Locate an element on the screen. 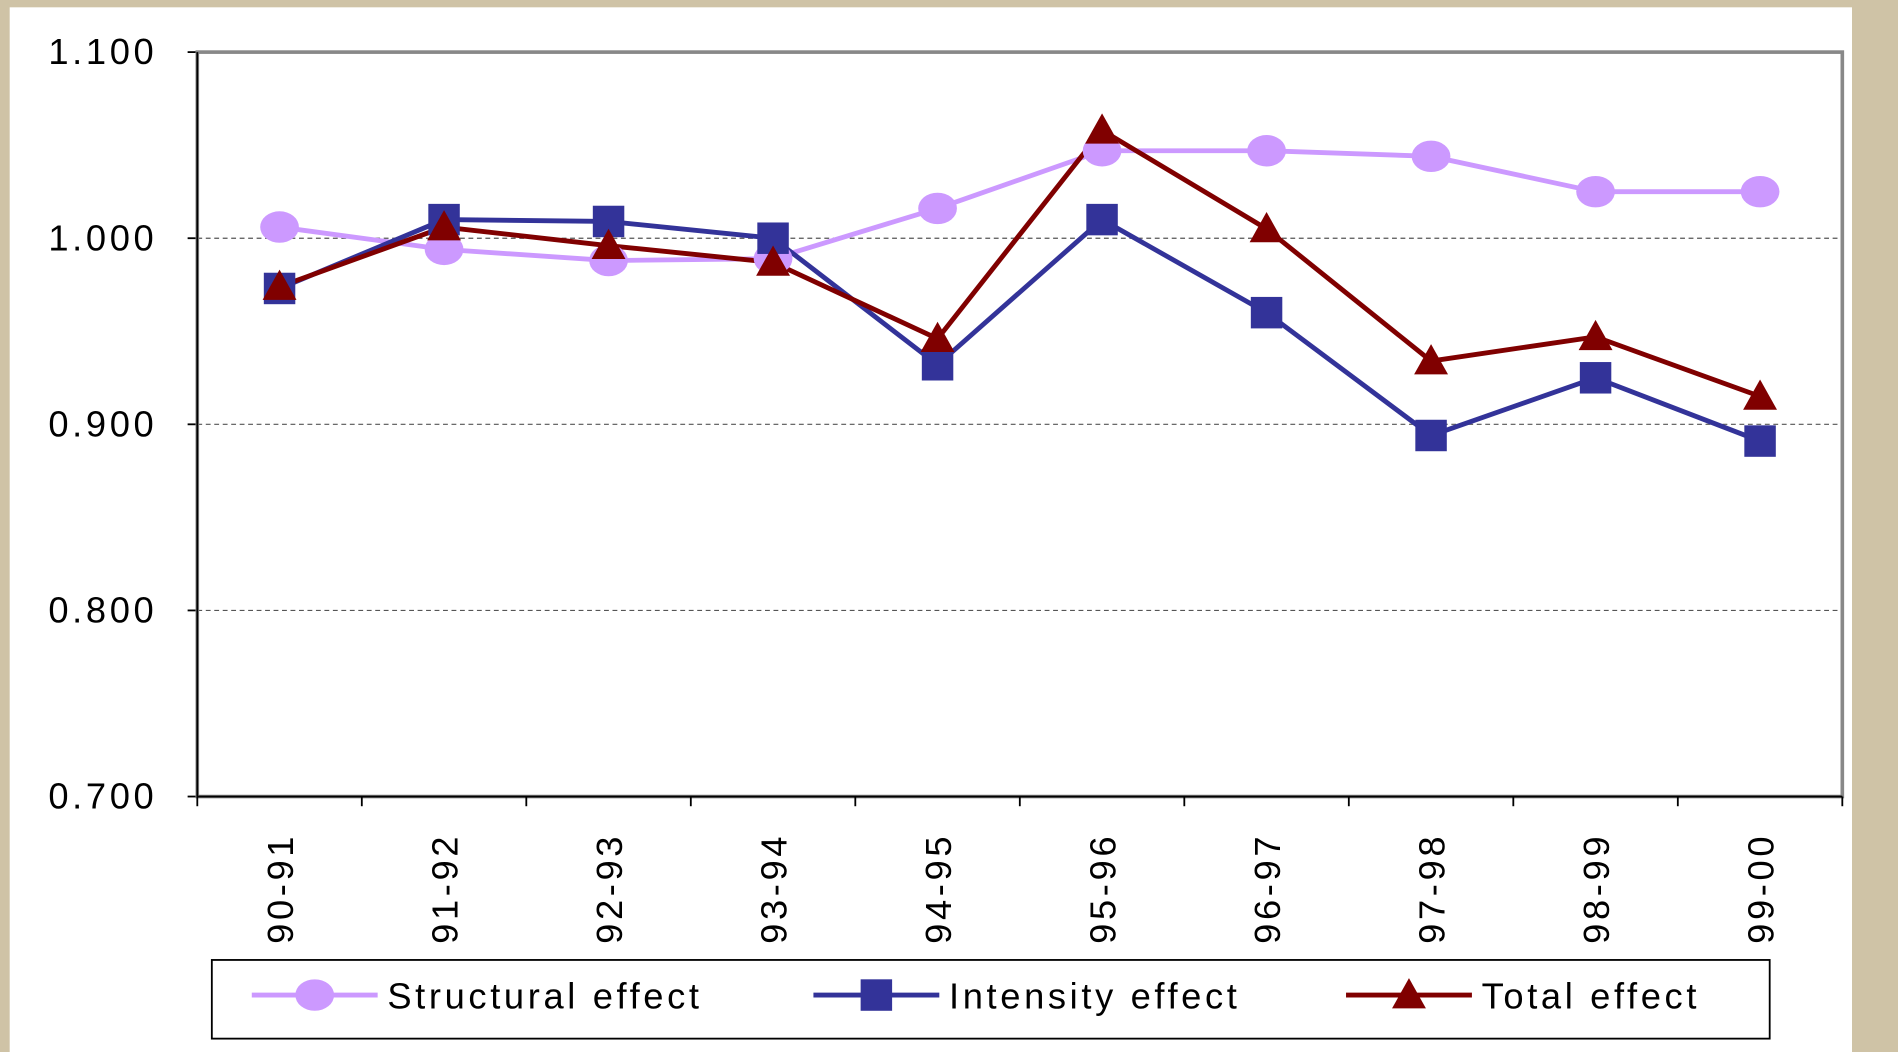 The height and width of the screenshot is (1052, 1898). legend-box is located at coordinates (990, 999).